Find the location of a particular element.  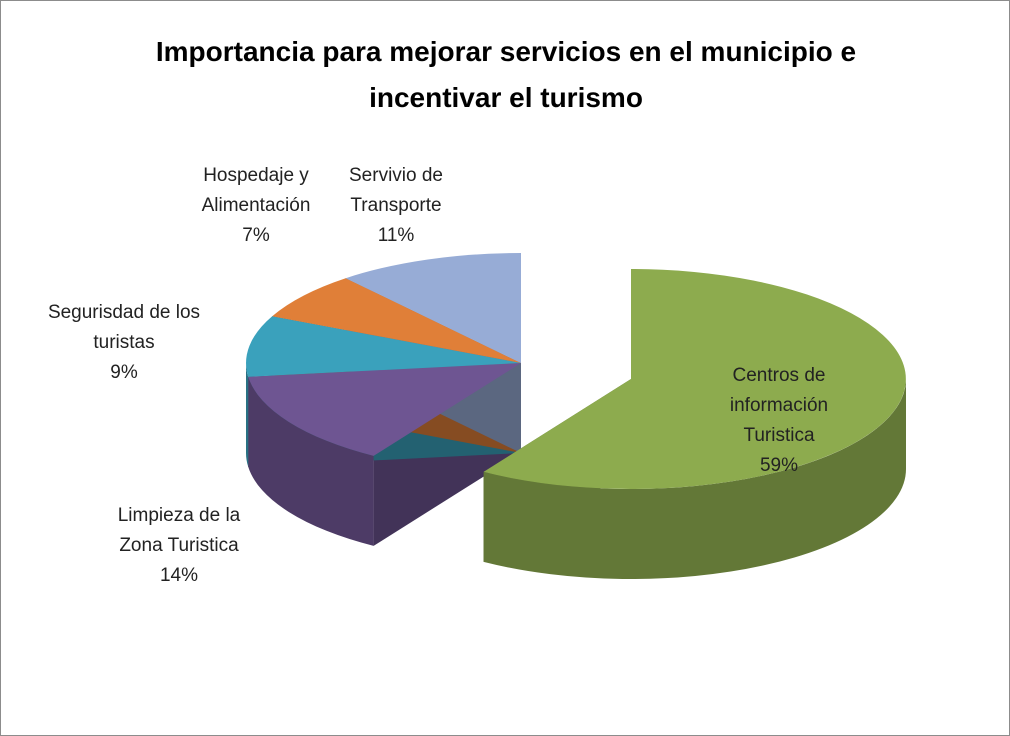

slice-label: Limpieza de la Zona Turistica 14% is located at coordinates (179, 546).